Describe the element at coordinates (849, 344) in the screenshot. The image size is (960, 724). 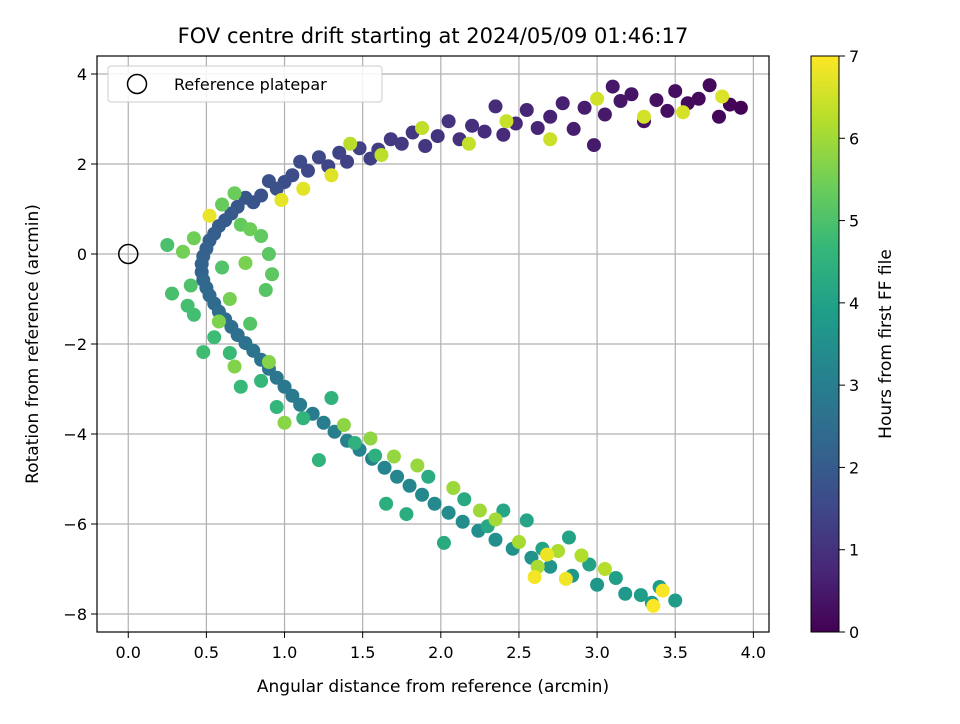
I see `colorbar-ticks: 0 1 2 3 4 5 6 7` at that location.